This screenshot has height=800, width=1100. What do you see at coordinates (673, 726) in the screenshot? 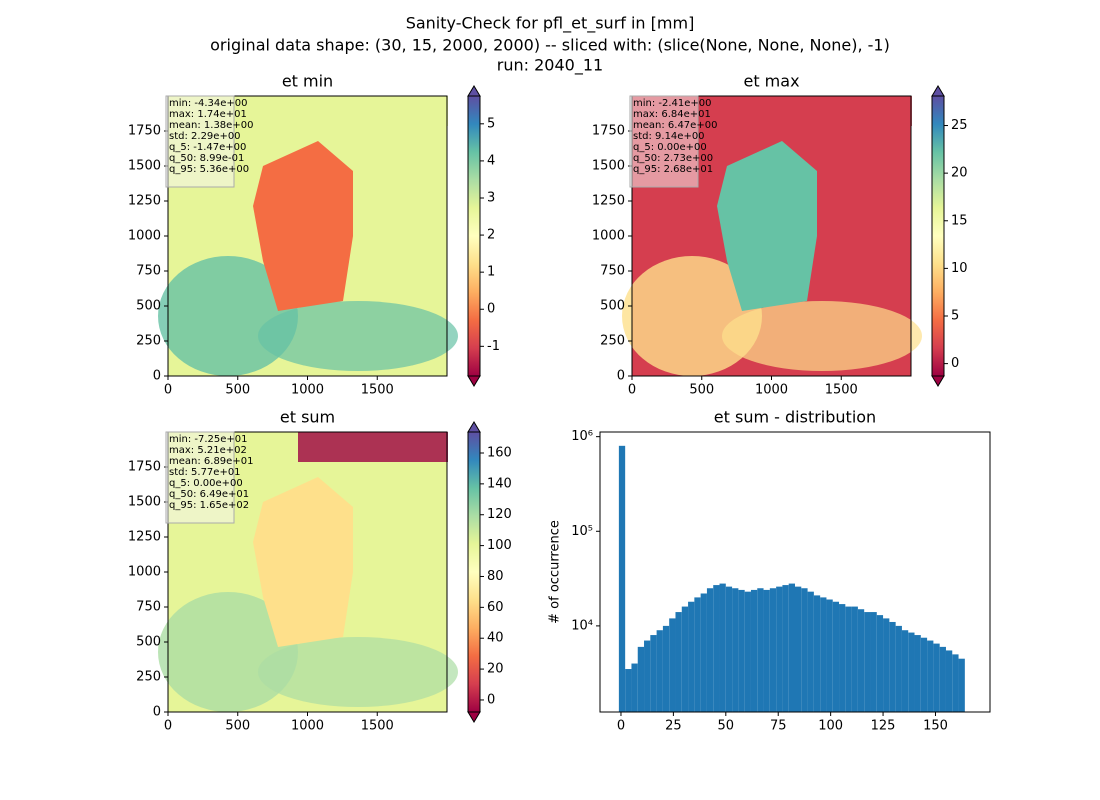
I see `x-tick-label: 25` at bounding box center [673, 726].